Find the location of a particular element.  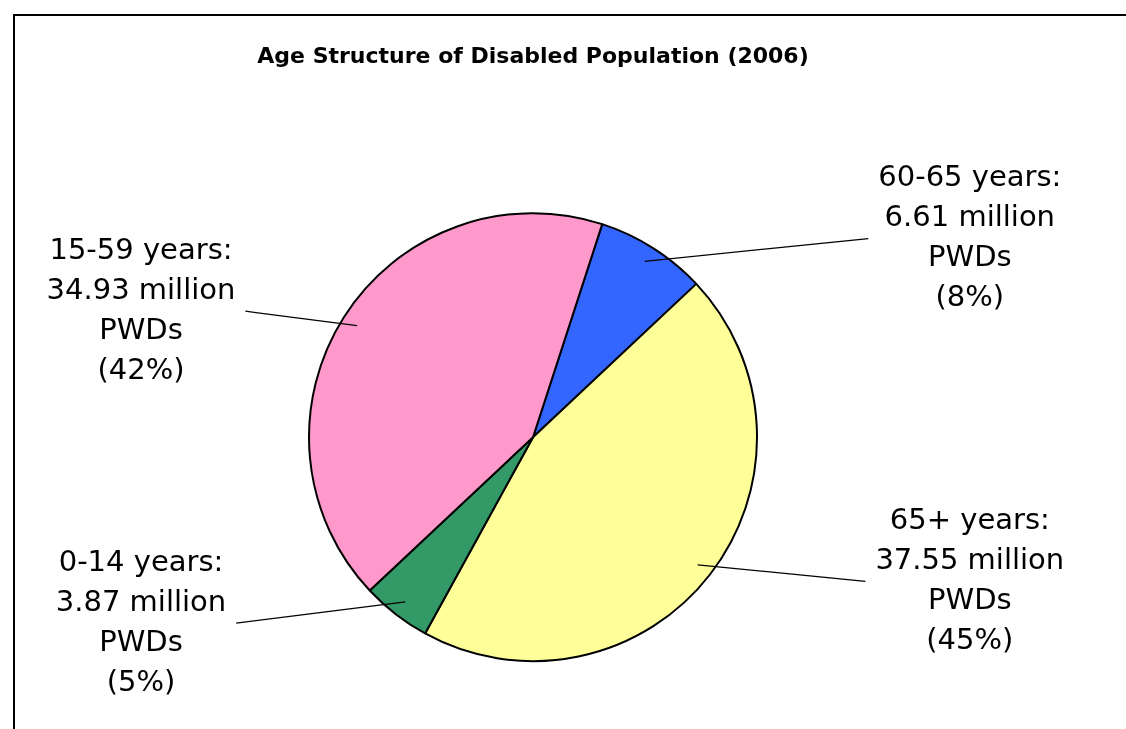

slice-label: 65+ years: 37.55 million PWDs (45%) is located at coordinates (970, 578).